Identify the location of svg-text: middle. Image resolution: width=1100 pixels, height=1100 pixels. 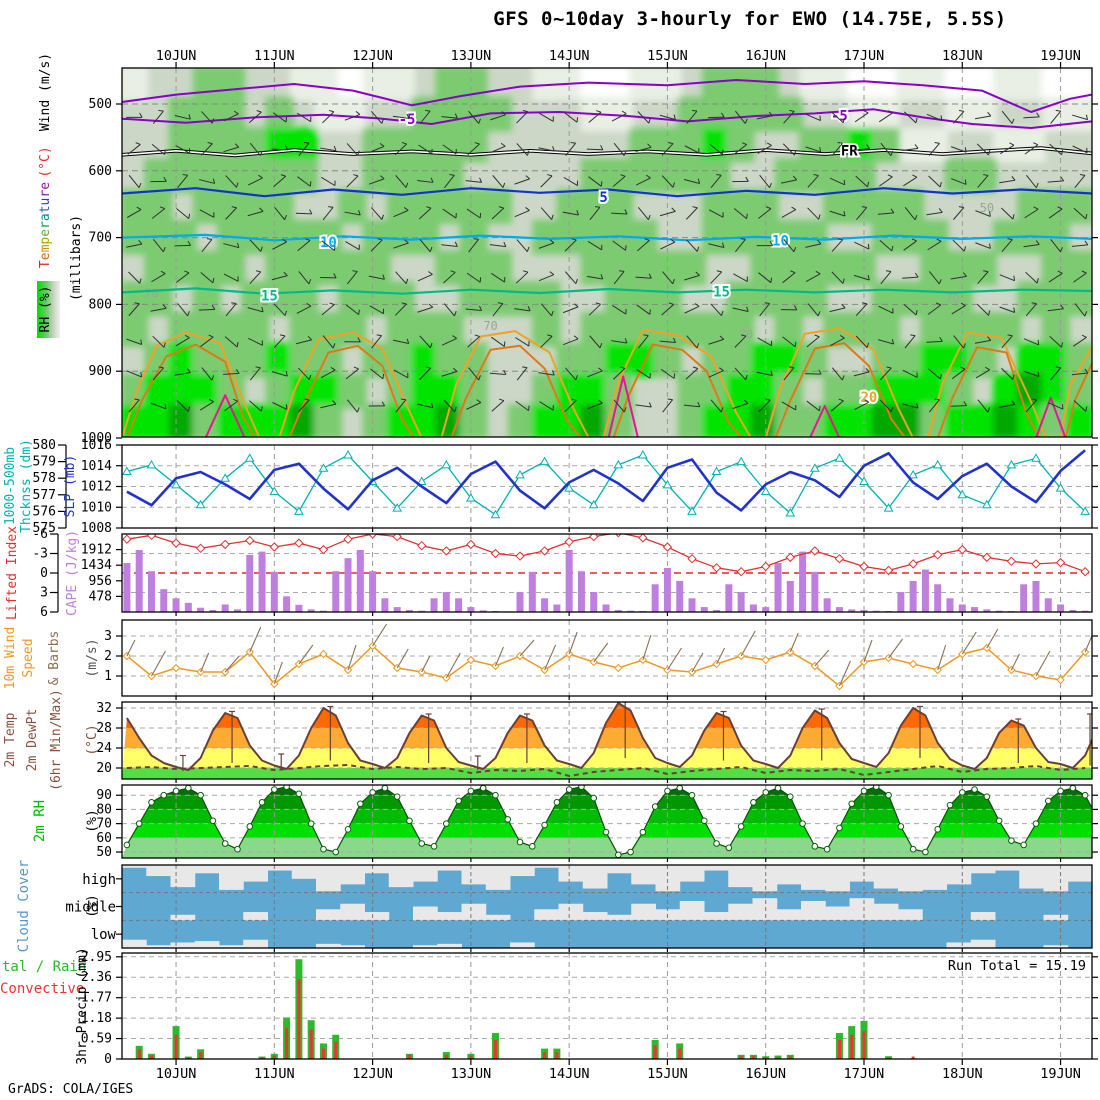
(90, 908).